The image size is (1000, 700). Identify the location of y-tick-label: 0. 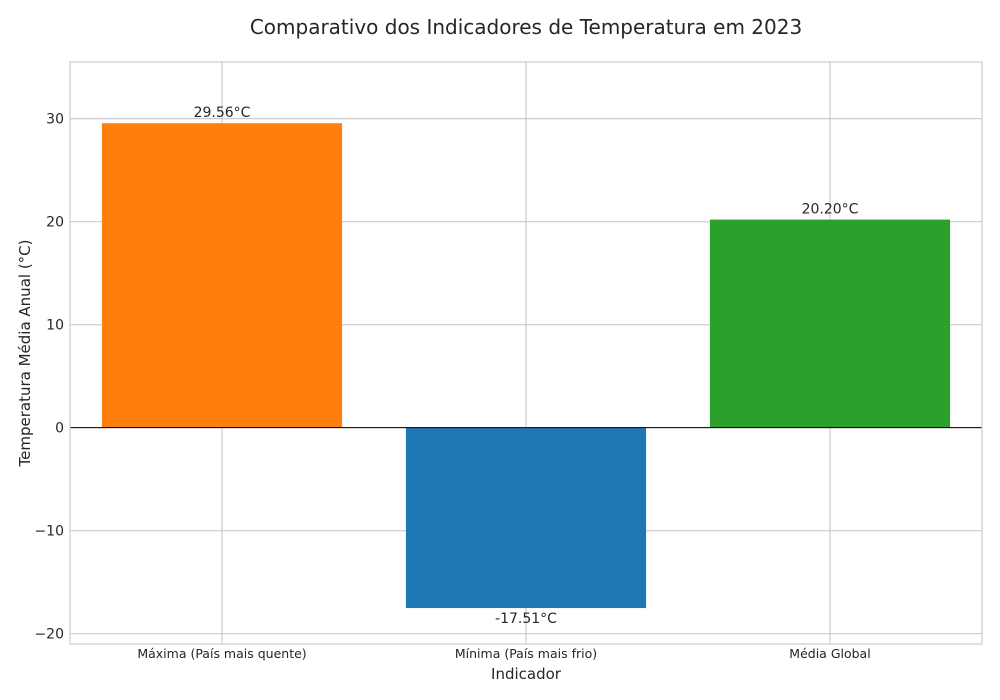
(59, 429).